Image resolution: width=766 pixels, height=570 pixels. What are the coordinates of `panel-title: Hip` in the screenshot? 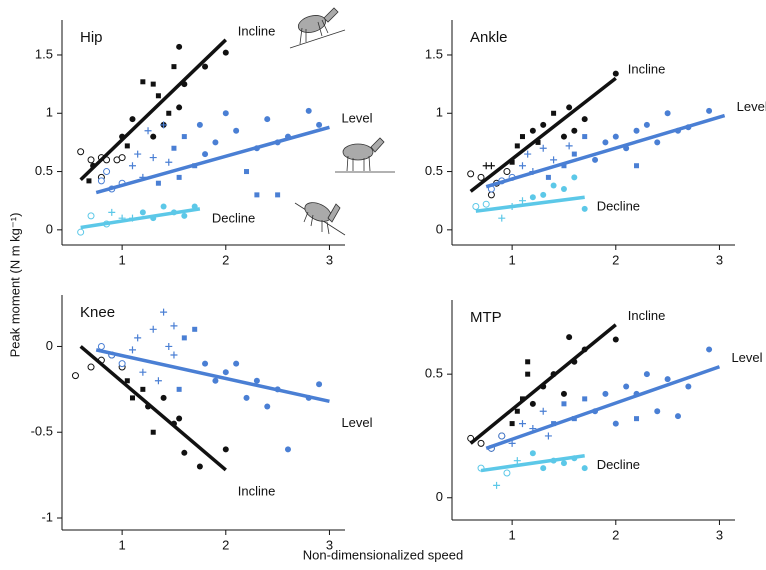 It's located at (91, 37).